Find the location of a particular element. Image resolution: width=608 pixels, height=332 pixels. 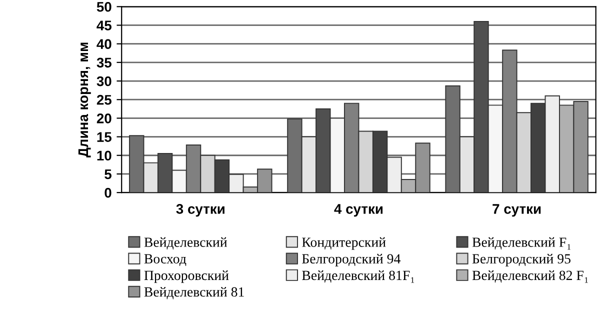

x-tick-label: 7 сутки is located at coordinates (516, 210).